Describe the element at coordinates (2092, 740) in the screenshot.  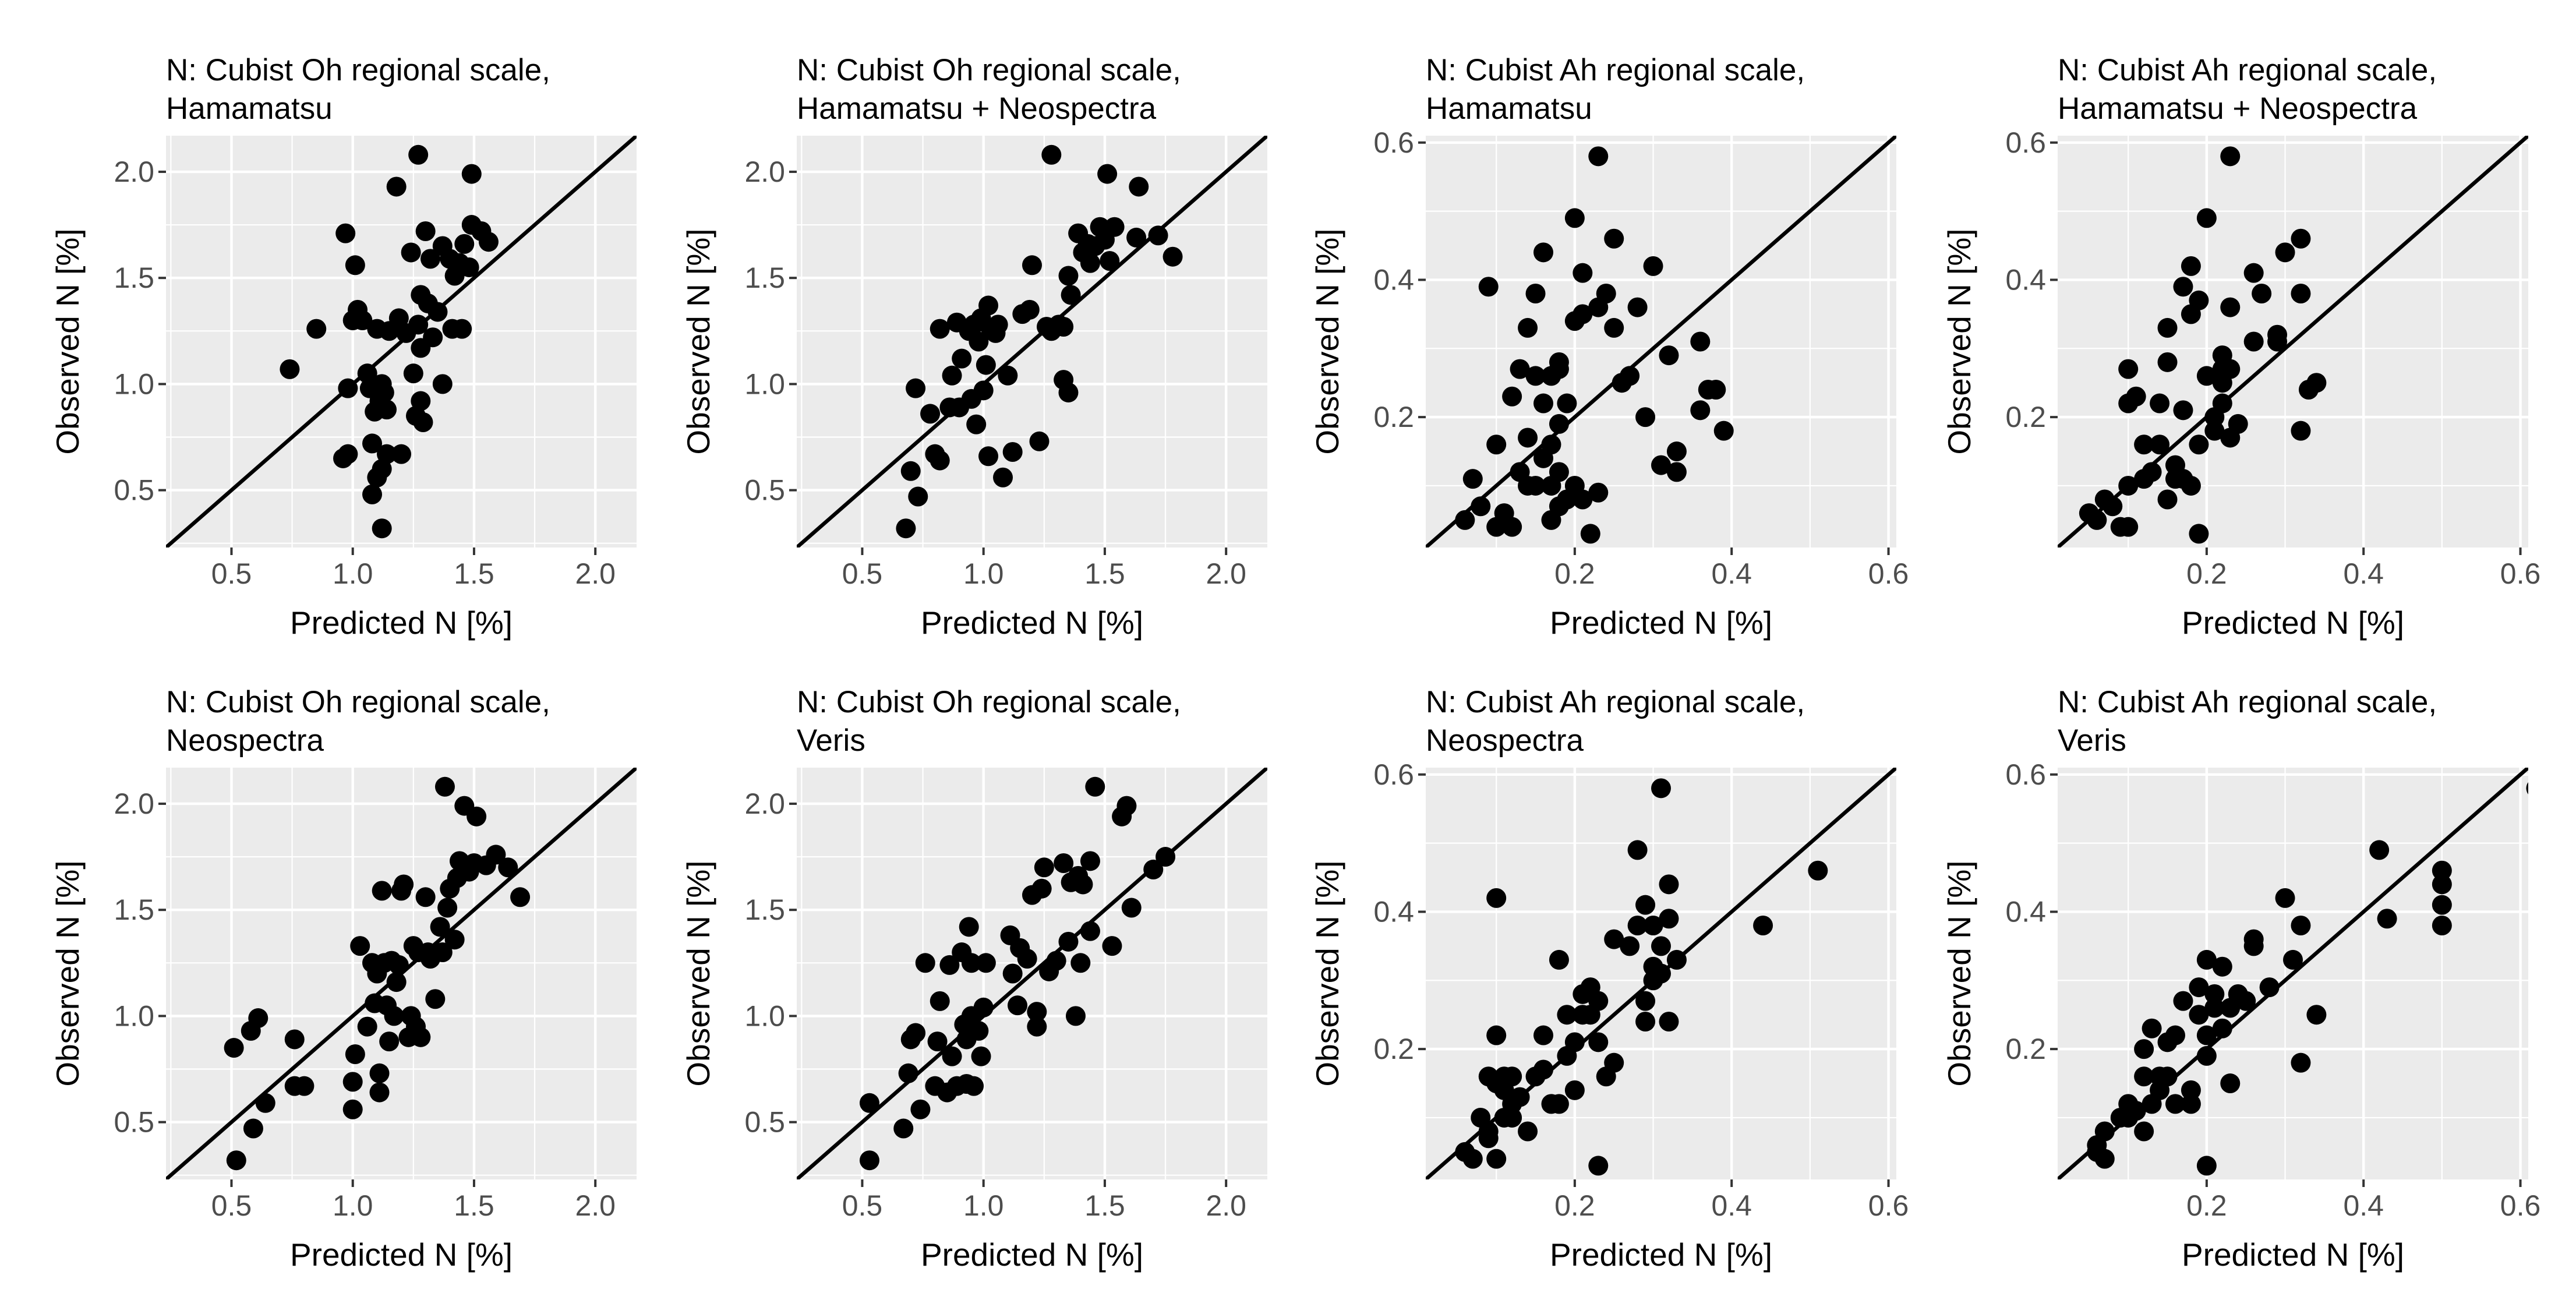
I see `panel-title-line: Veris` at that location.